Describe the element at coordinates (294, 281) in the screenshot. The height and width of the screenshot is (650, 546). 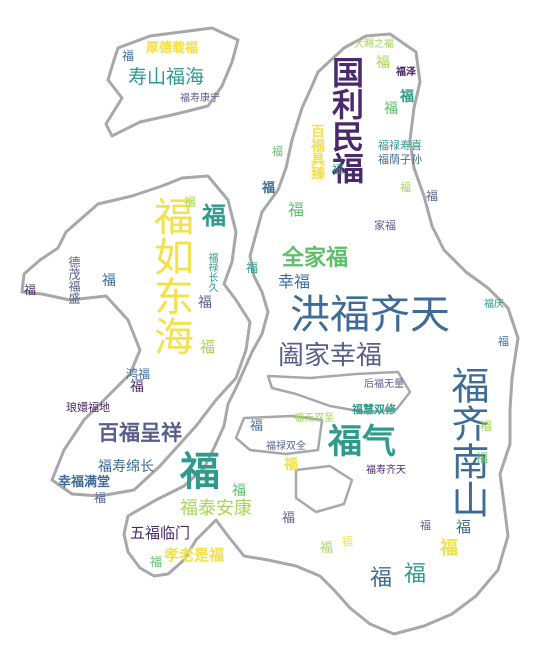
I see `word-xingfu: 幸福` at that location.